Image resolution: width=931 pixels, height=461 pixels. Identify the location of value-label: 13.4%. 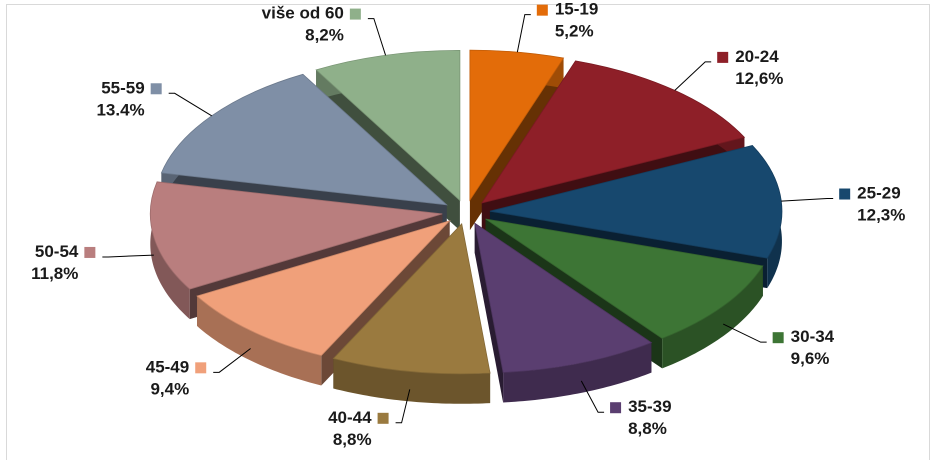
(120, 109).